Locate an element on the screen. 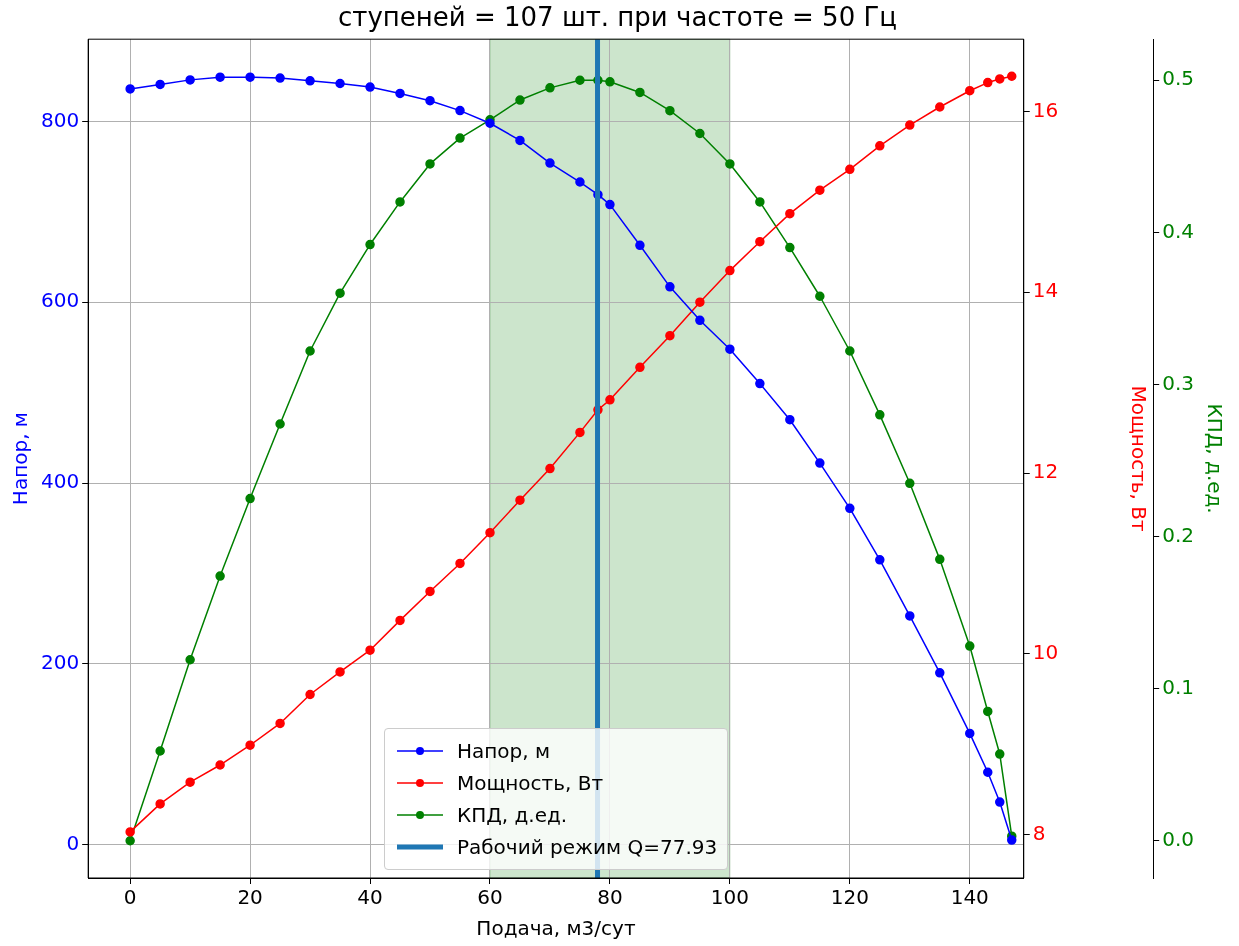  y-axis-title: Напор, м is located at coordinates (20, 459).